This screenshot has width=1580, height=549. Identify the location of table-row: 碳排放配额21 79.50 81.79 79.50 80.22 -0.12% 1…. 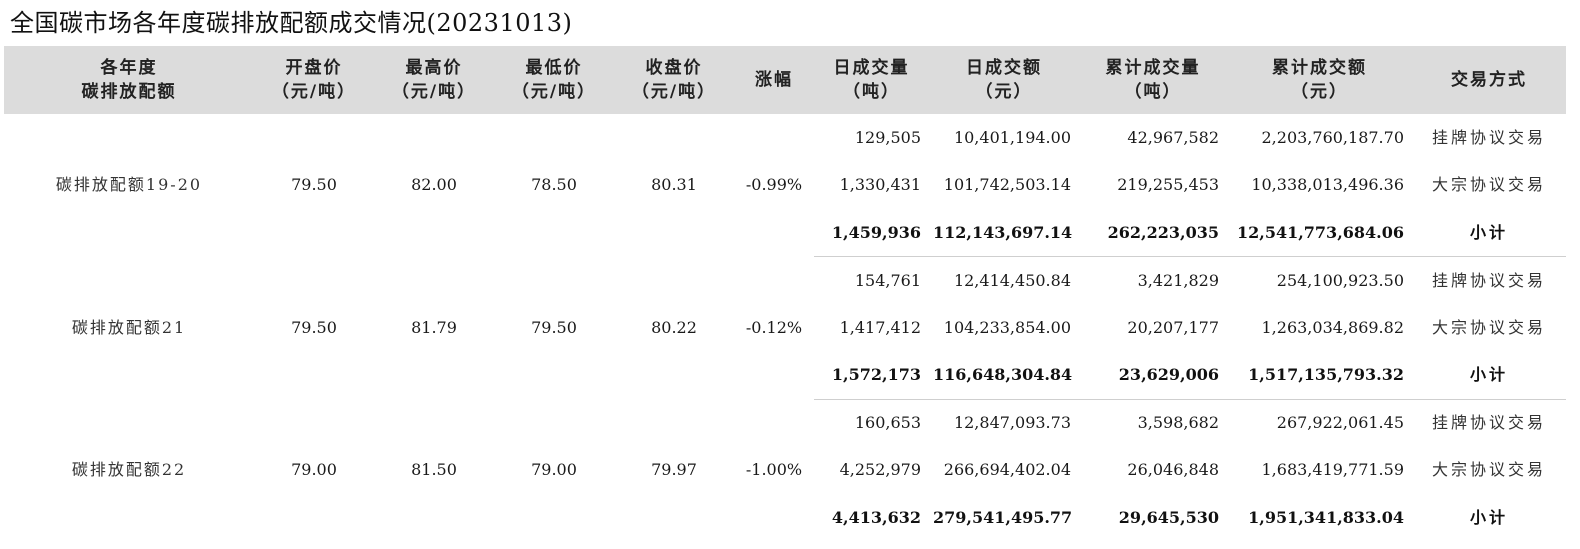
(785, 297).